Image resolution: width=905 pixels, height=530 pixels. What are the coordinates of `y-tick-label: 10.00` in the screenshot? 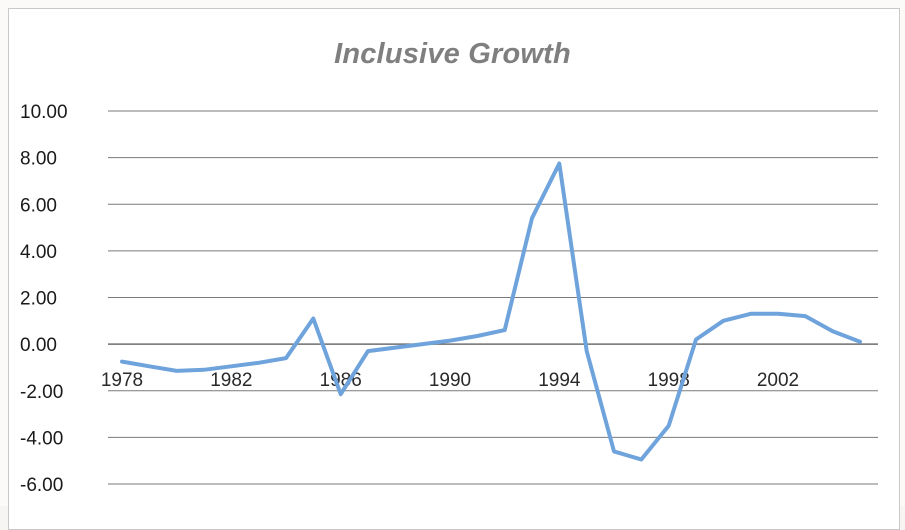 It's located at (44, 112).